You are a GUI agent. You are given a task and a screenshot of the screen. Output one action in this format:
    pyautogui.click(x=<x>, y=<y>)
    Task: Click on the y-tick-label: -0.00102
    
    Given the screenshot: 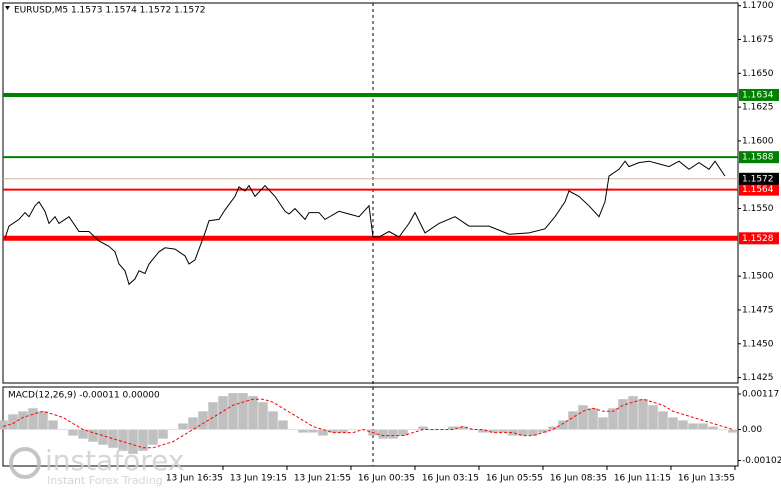 What is the action you would take?
    pyautogui.click(x=761, y=461)
    